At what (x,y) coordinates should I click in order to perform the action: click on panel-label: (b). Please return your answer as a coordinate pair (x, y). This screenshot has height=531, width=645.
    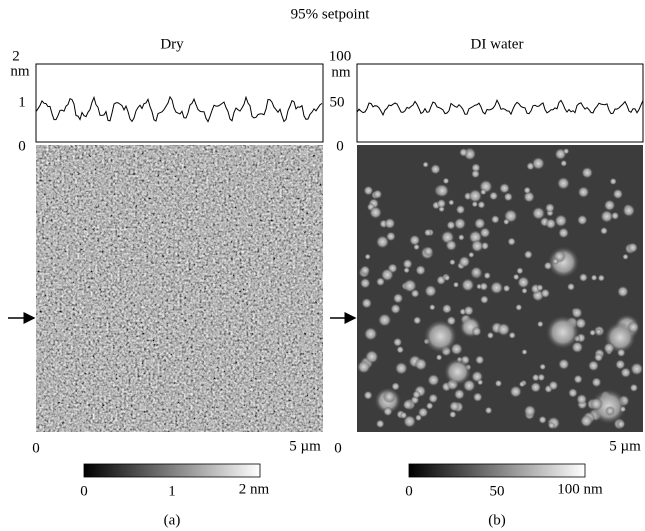
    Looking at the image, I should click on (497, 520).